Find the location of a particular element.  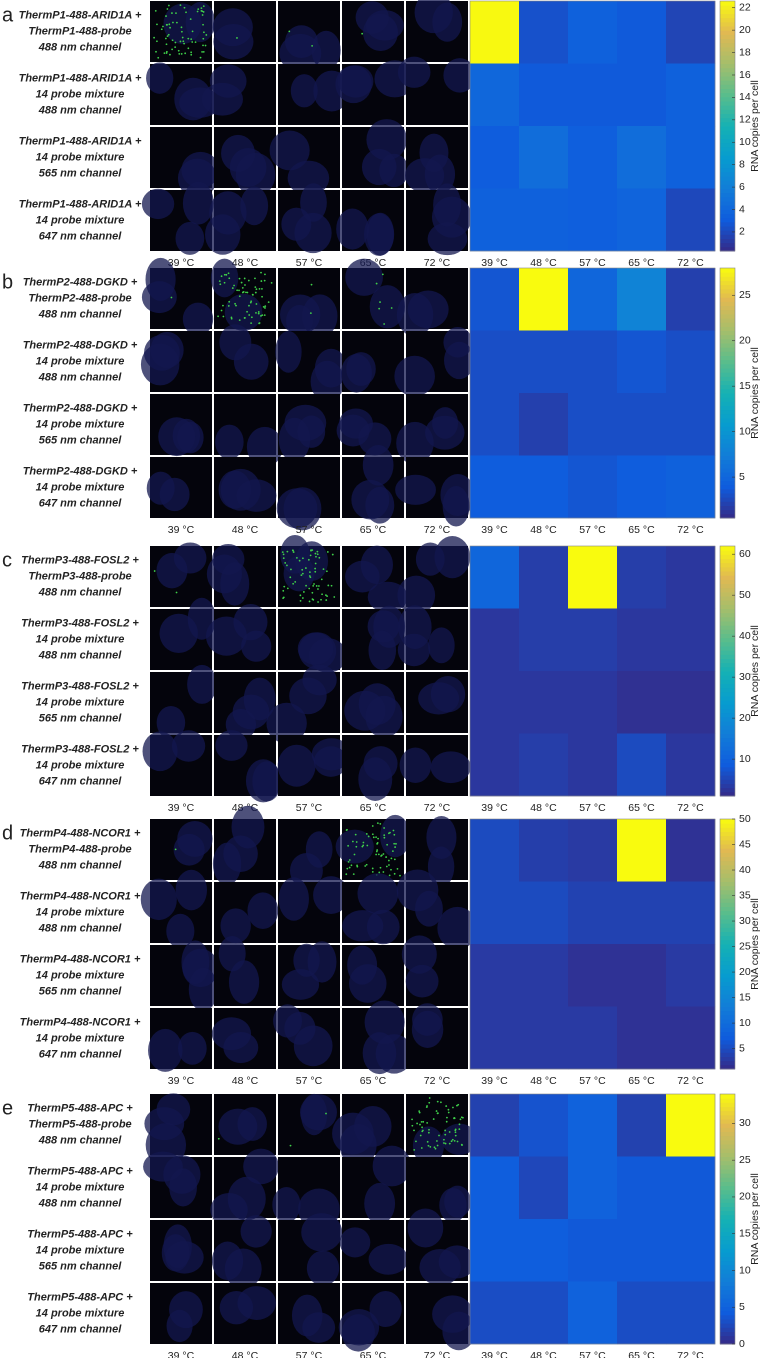

row-label: ThermP2-488-DGKD + is located at coordinates (80, 408).